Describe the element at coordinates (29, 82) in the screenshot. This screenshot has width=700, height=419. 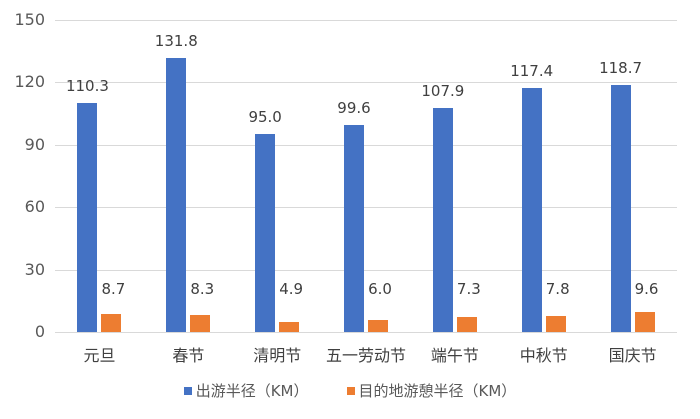
I see `y-tick-label: 120` at that location.